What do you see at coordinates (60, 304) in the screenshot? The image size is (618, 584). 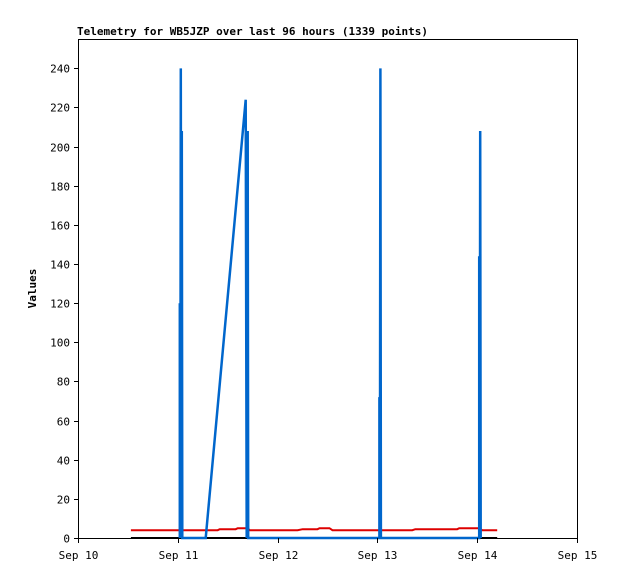 I see `y-tick-label-6: 120` at bounding box center [60, 304].